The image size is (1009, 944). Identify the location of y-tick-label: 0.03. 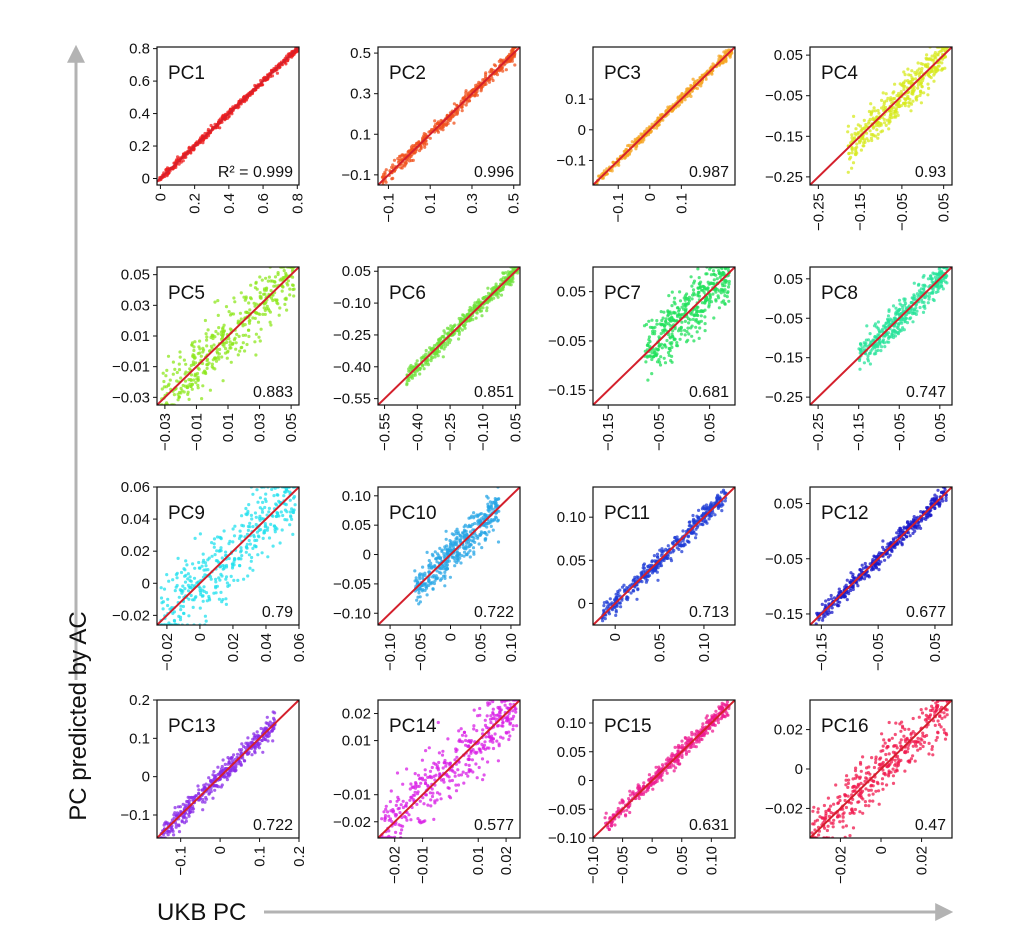
(135, 305).